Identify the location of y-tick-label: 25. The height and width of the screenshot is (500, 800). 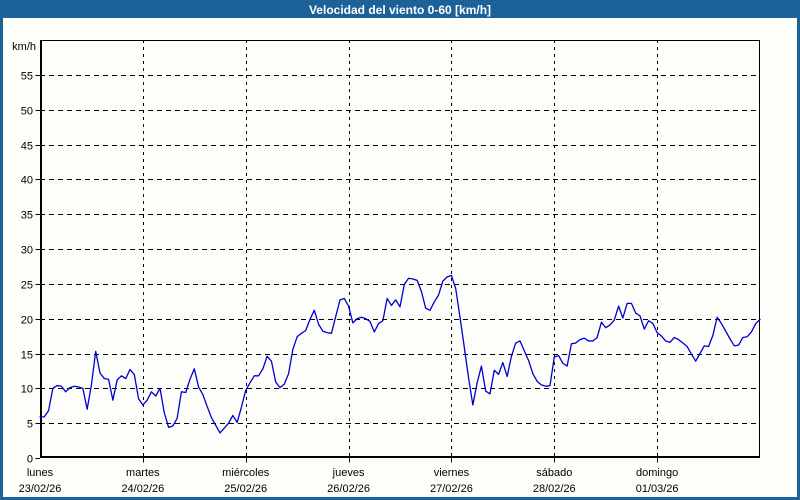
(27, 286).